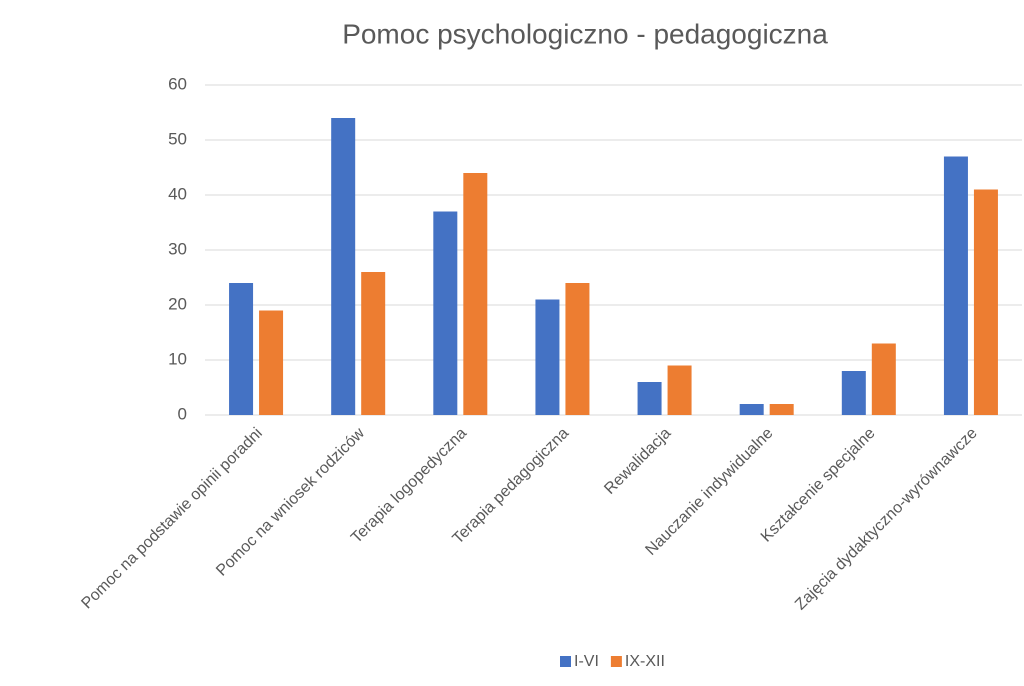 The width and height of the screenshot is (1024, 686). I want to click on y-tick-label: 20, so click(177, 303).